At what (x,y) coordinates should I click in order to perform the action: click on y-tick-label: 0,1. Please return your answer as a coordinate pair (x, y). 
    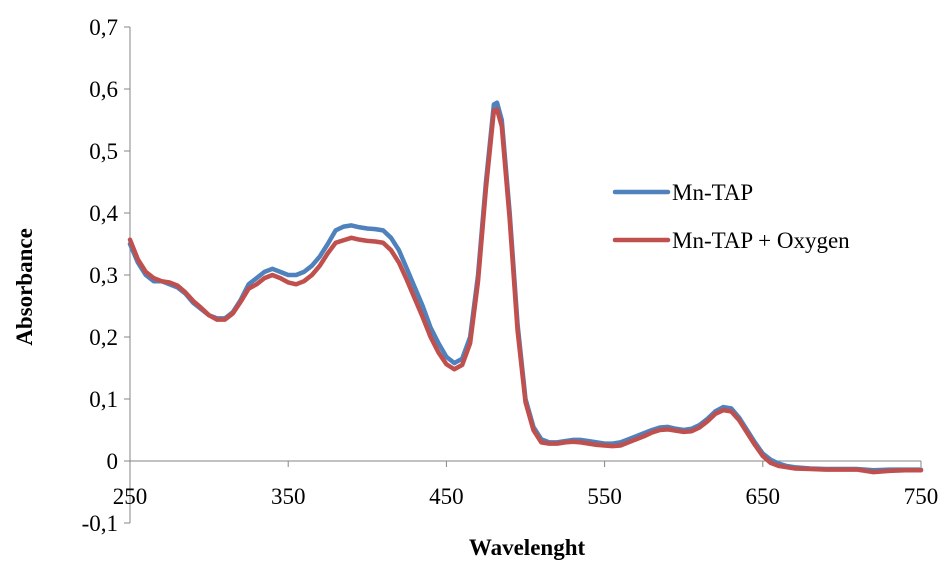
    Looking at the image, I should click on (103, 399).